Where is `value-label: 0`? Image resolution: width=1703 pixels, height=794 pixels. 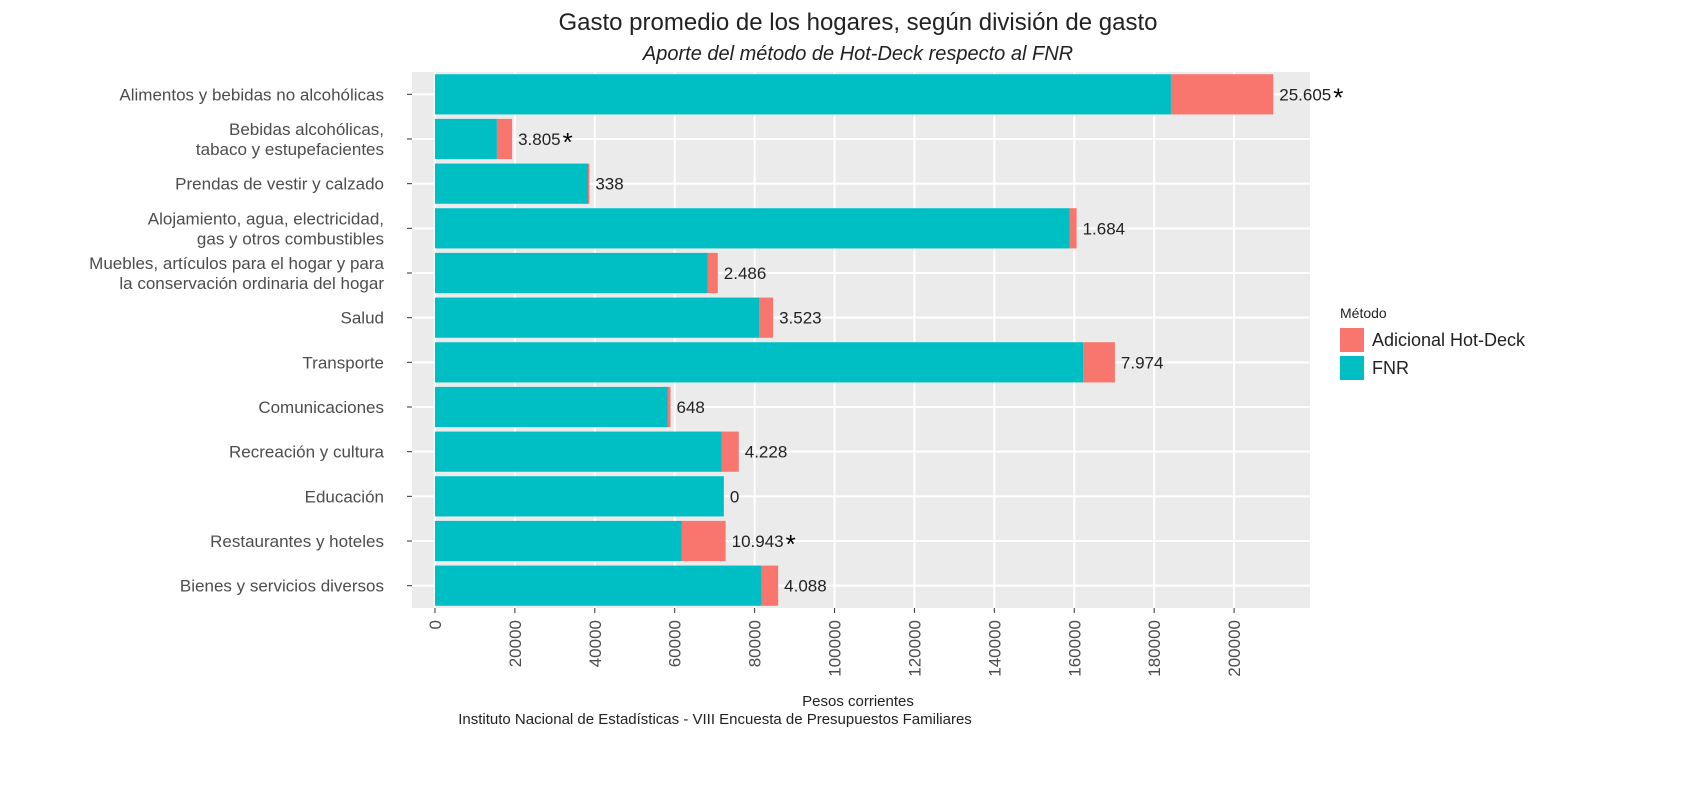 value-label: 0 is located at coordinates (734, 496).